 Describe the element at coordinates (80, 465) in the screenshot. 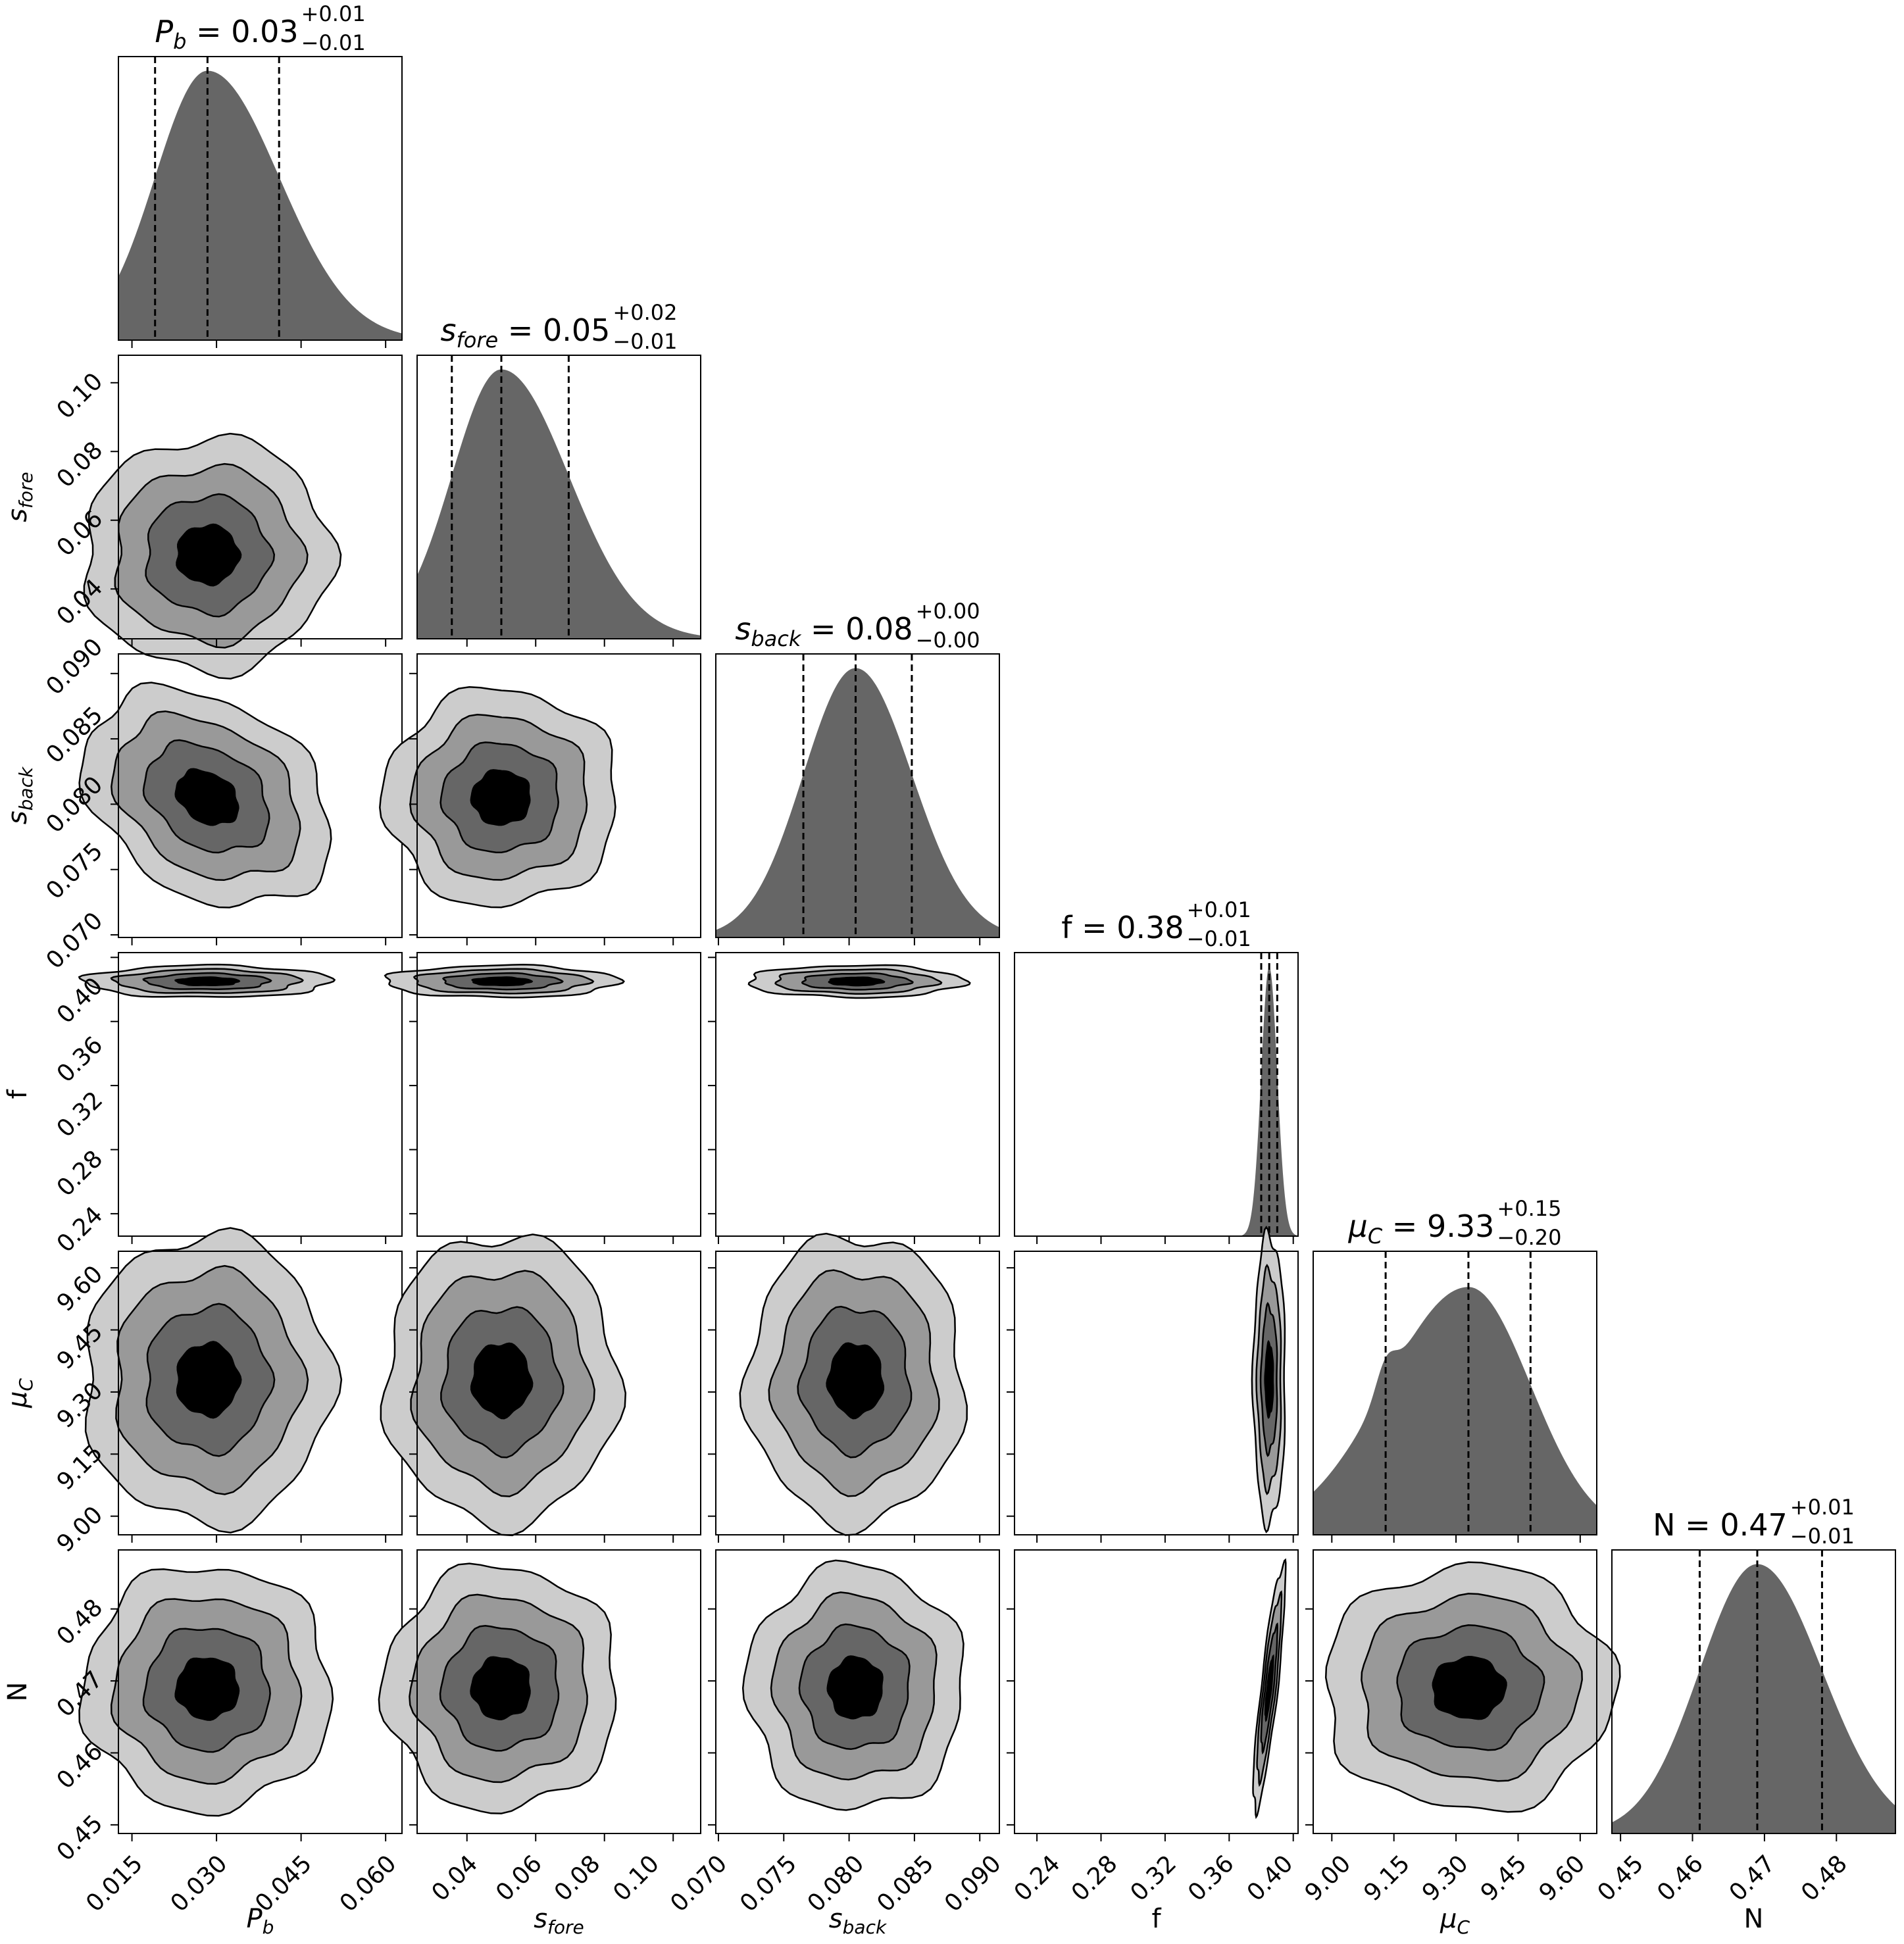

I see `y-tick-label: 0.08` at that location.